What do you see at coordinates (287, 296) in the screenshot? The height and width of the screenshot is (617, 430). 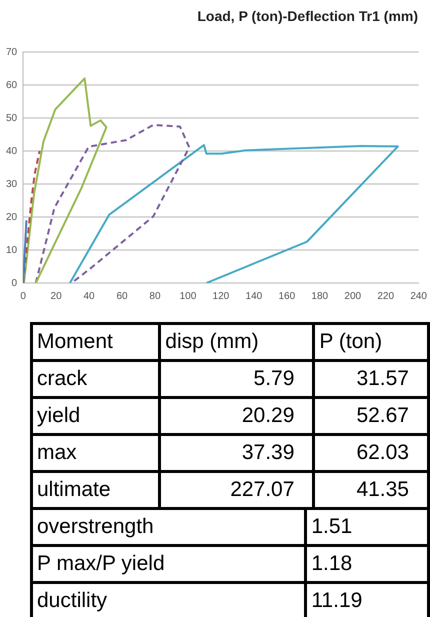 I see `x-tick-label: 160` at bounding box center [287, 296].